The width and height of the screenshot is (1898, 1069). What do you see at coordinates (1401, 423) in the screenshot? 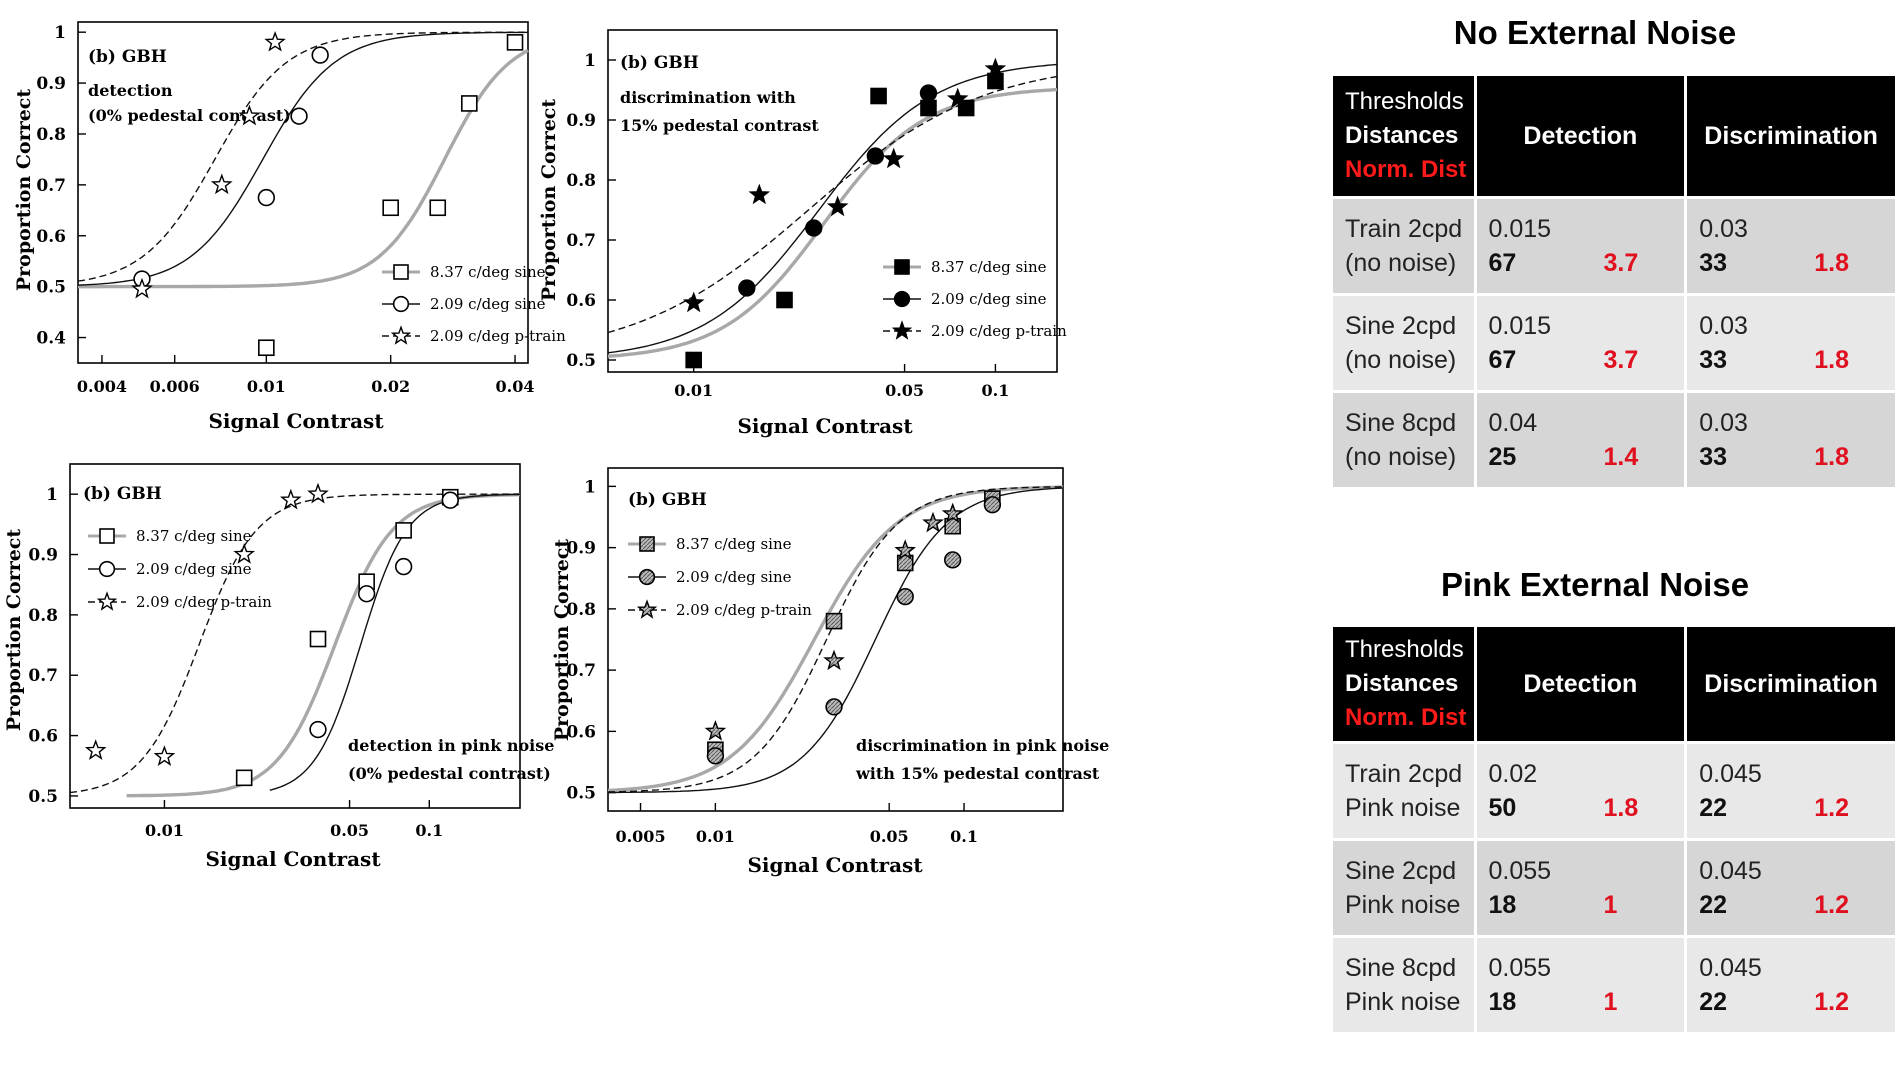
I see `row-name-line1: Sine 8cpd` at bounding box center [1401, 423].